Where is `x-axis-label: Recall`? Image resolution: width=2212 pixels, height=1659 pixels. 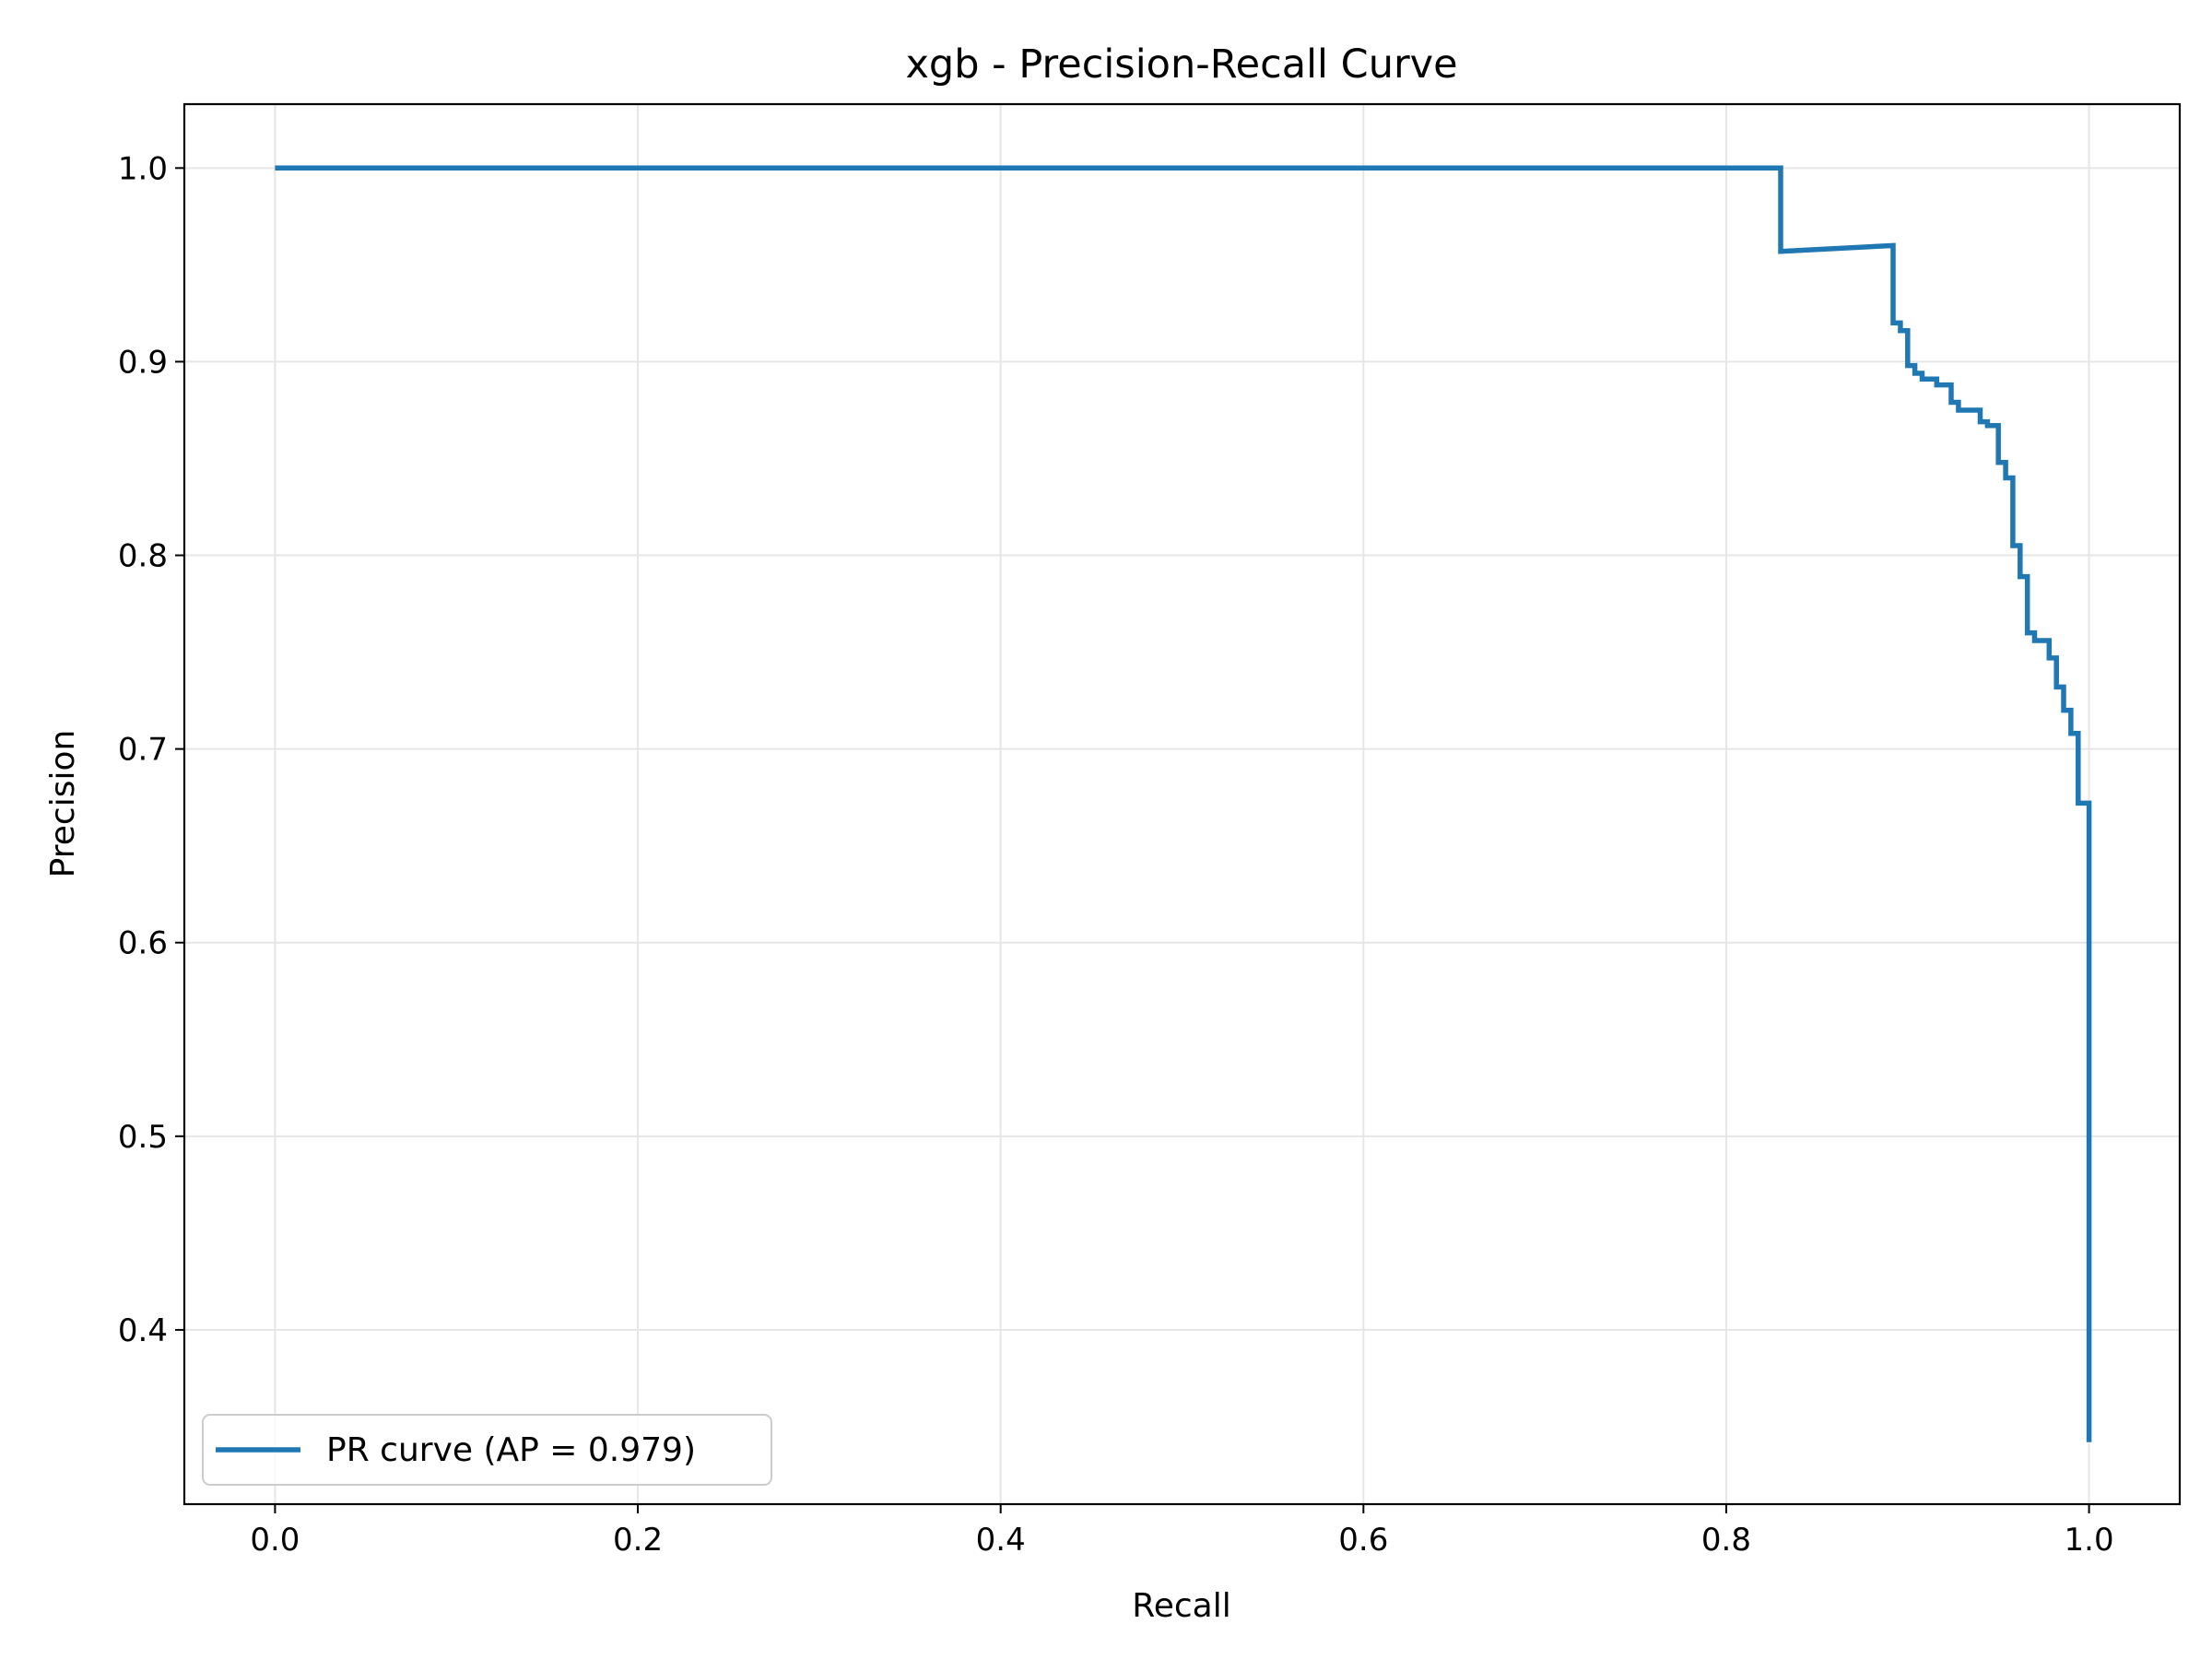
x-axis-label: Recall is located at coordinates (1181, 1606).